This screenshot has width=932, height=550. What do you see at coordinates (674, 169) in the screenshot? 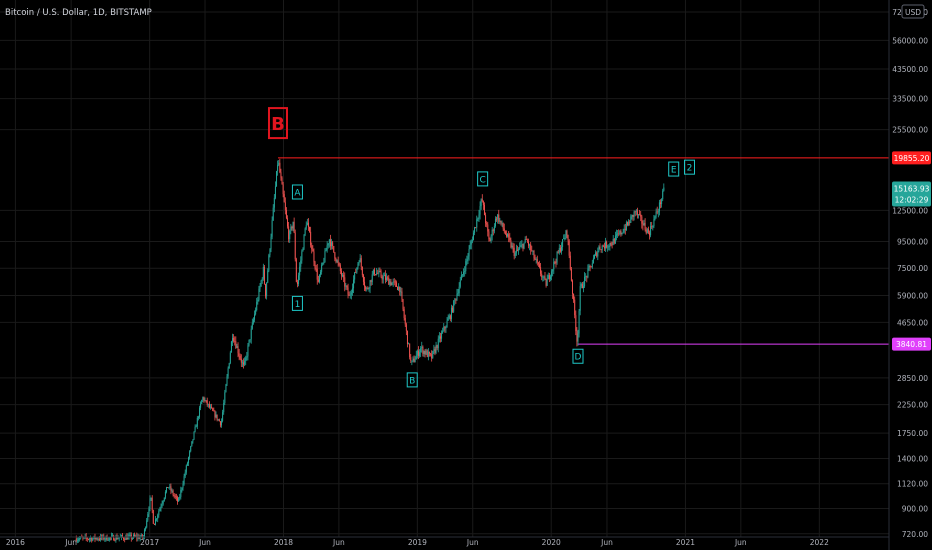
I see `wave-box` at bounding box center [674, 169].